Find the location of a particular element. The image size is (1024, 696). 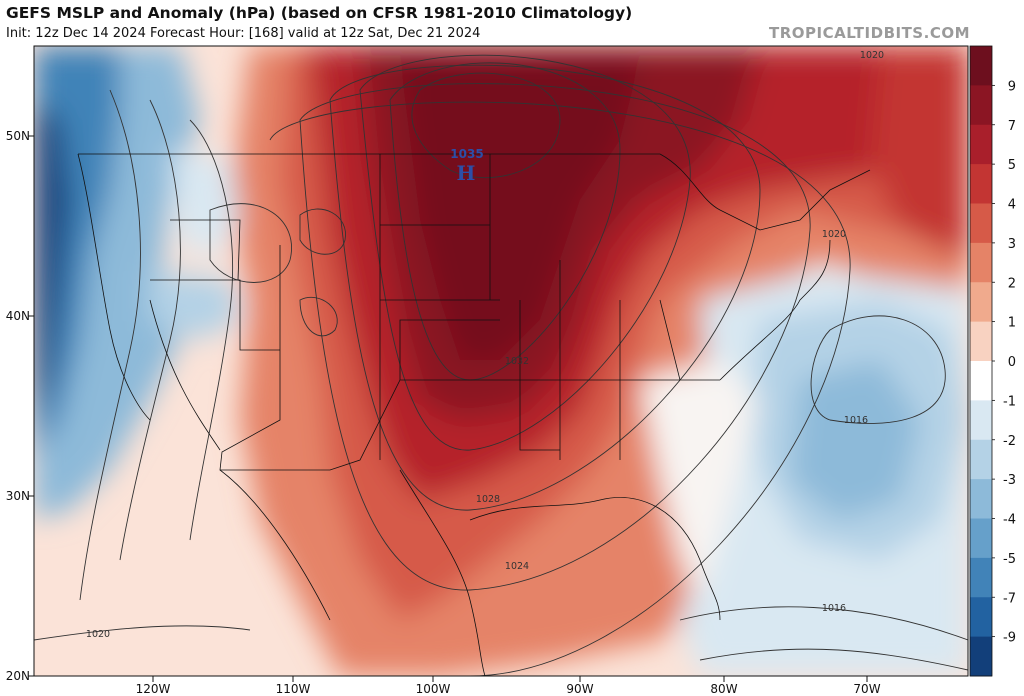

longitude-label: 70W is located at coordinates (866, 689).